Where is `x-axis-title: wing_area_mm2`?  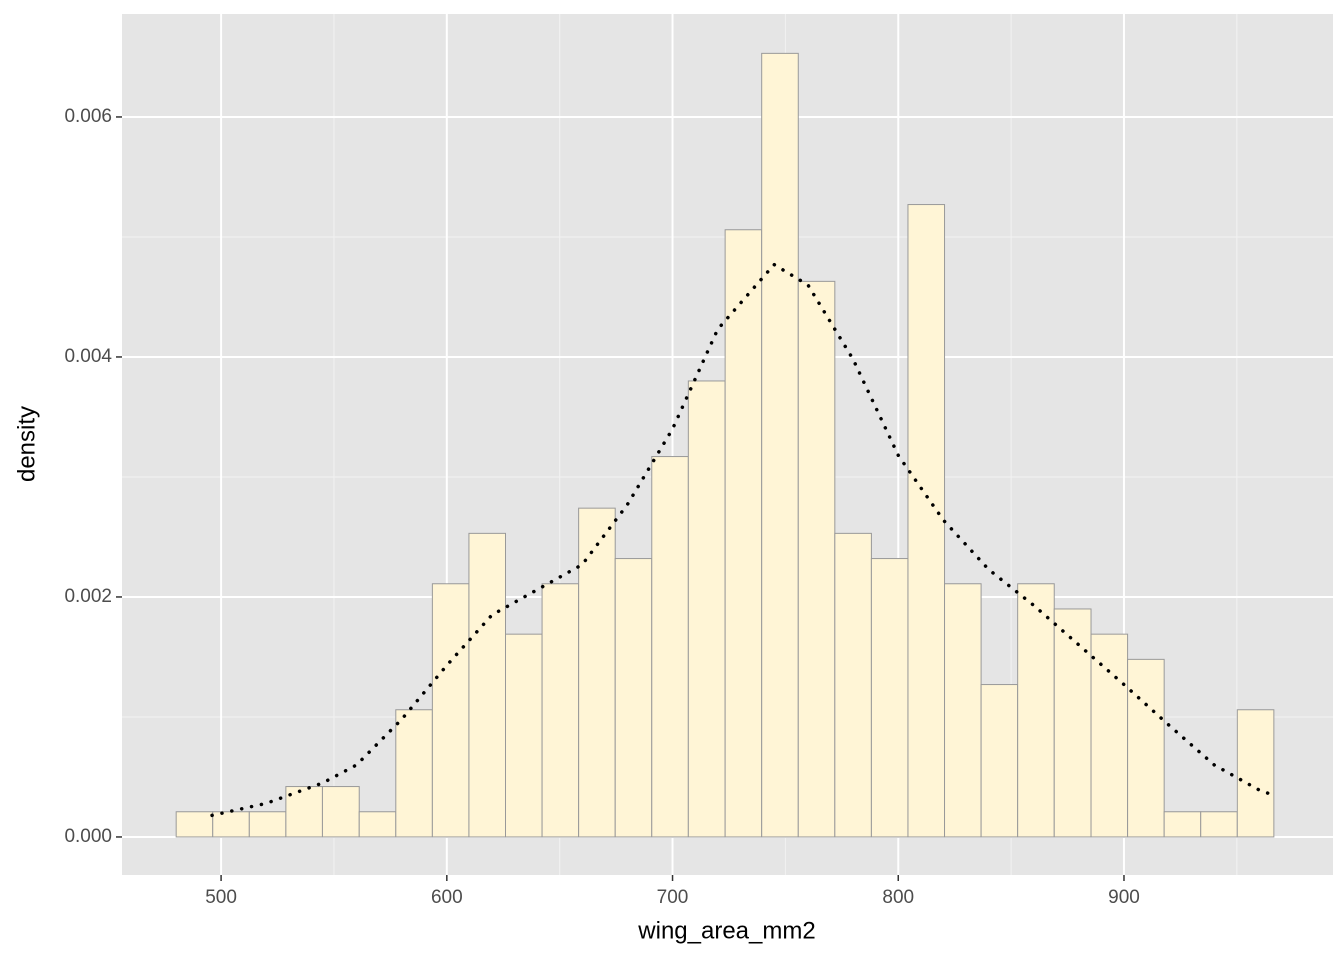
x-axis-title: wing_area_mm2 is located at coordinates (726, 930).